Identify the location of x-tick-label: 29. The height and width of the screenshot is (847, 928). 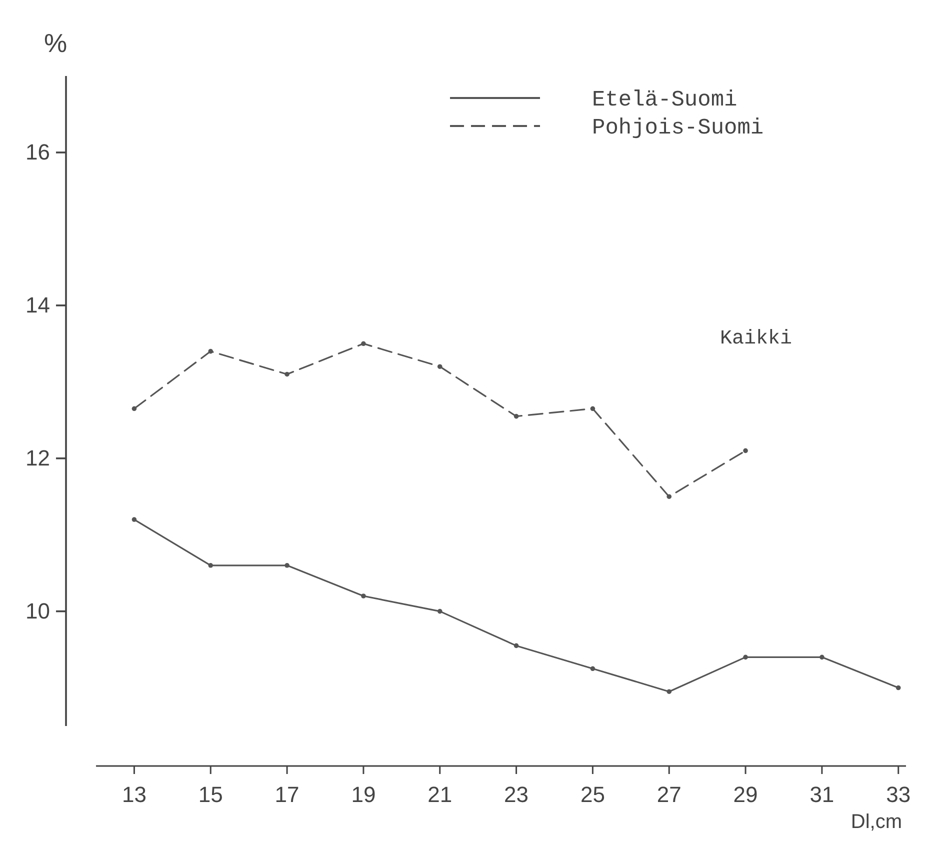
(745, 794).